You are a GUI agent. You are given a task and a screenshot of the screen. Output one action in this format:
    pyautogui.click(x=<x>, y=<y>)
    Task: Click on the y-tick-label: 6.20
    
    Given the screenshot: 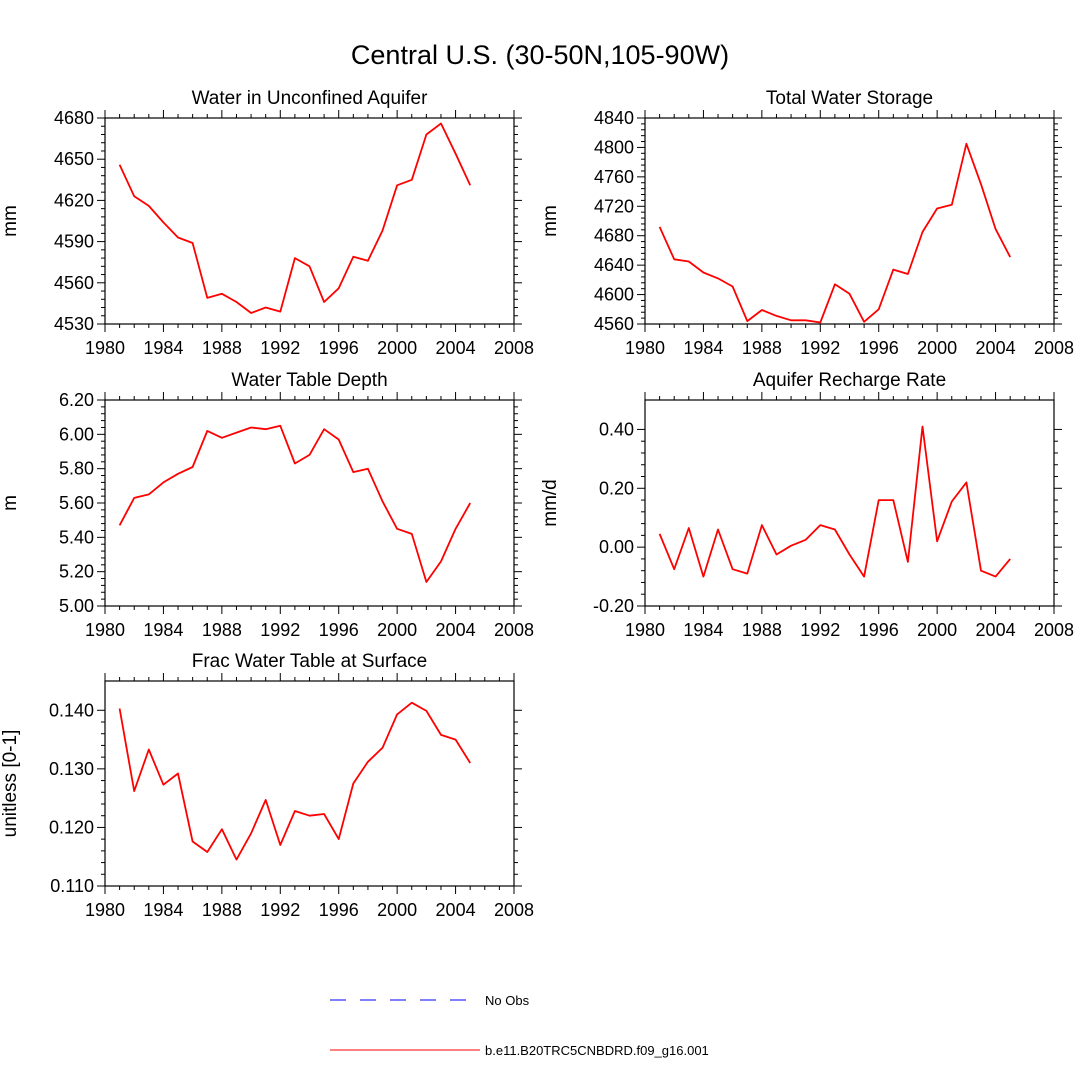 What is the action you would take?
    pyautogui.click(x=76, y=400)
    